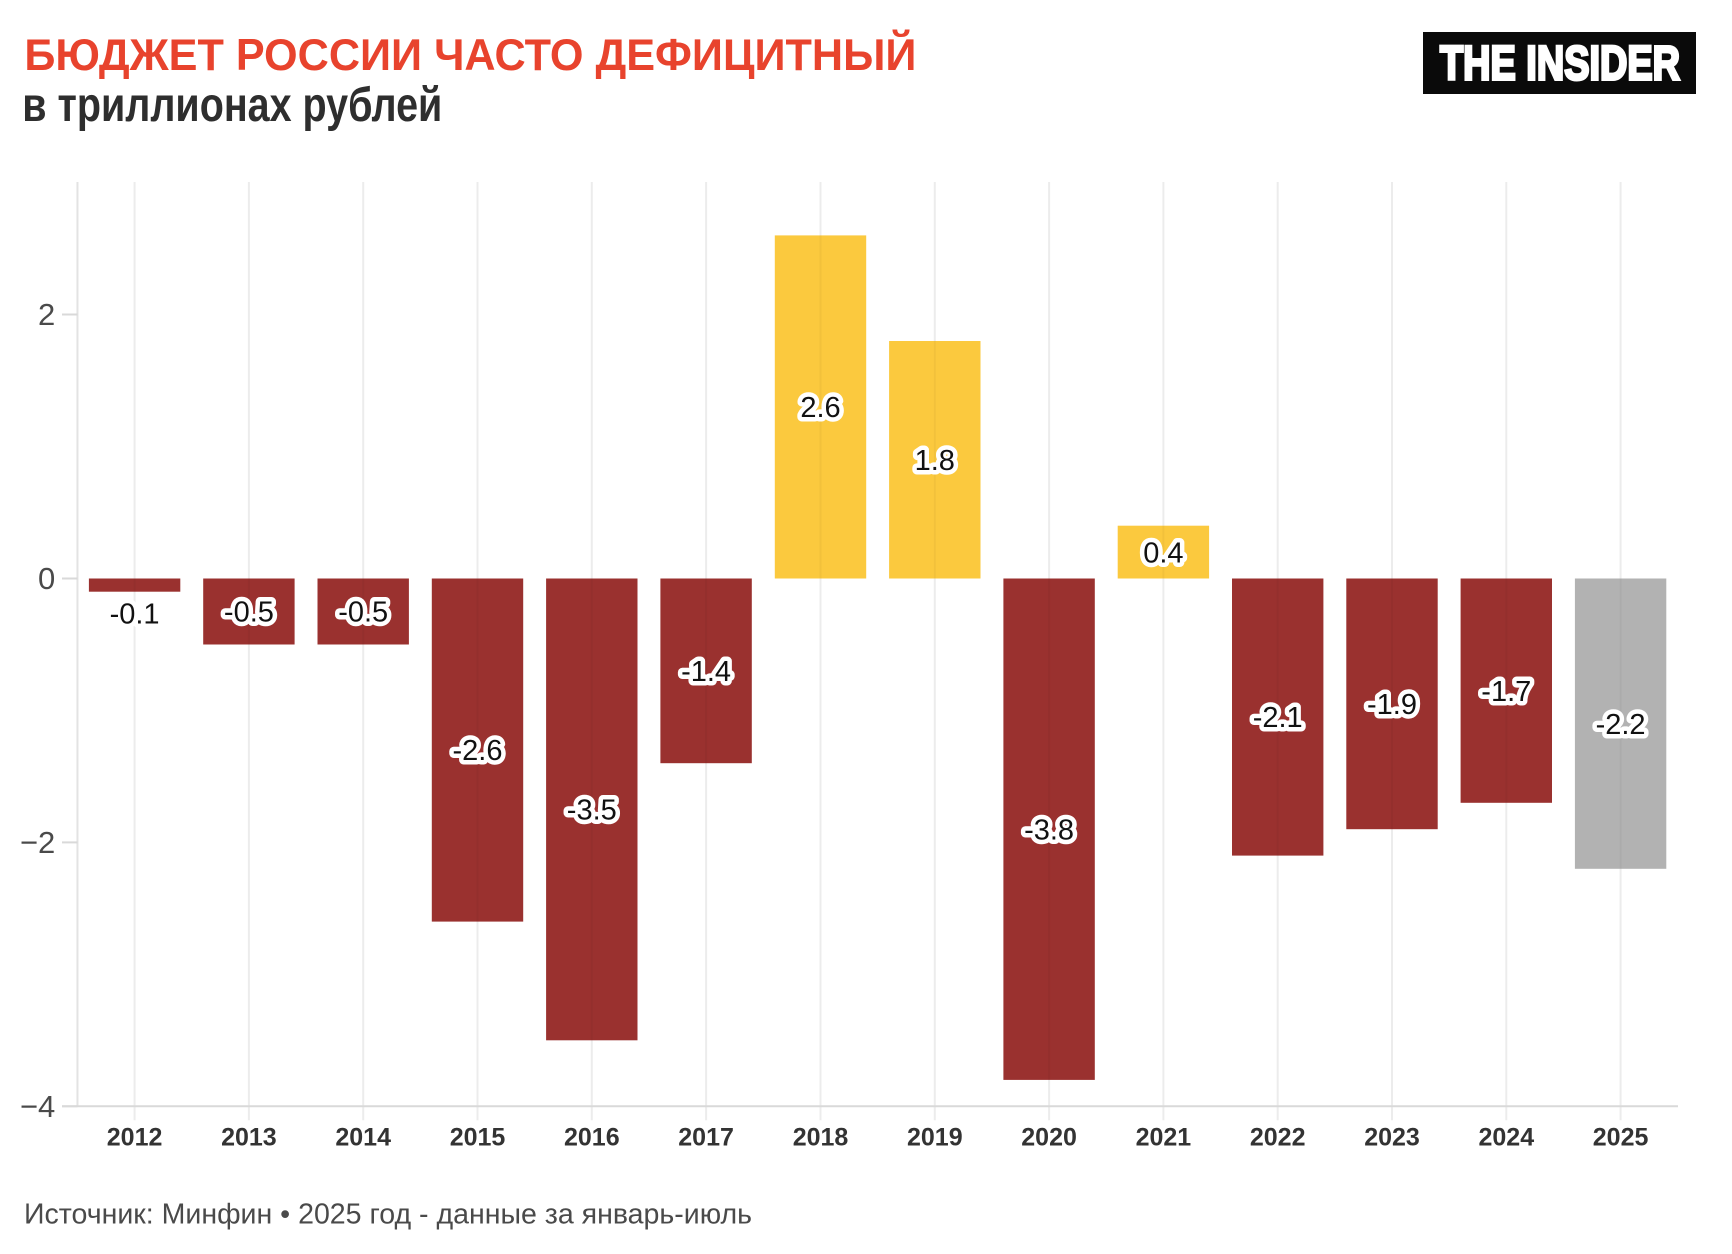 The height and width of the screenshot is (1254, 1732). What do you see at coordinates (37, 1106) in the screenshot?
I see `svg-text: −4` at bounding box center [37, 1106].